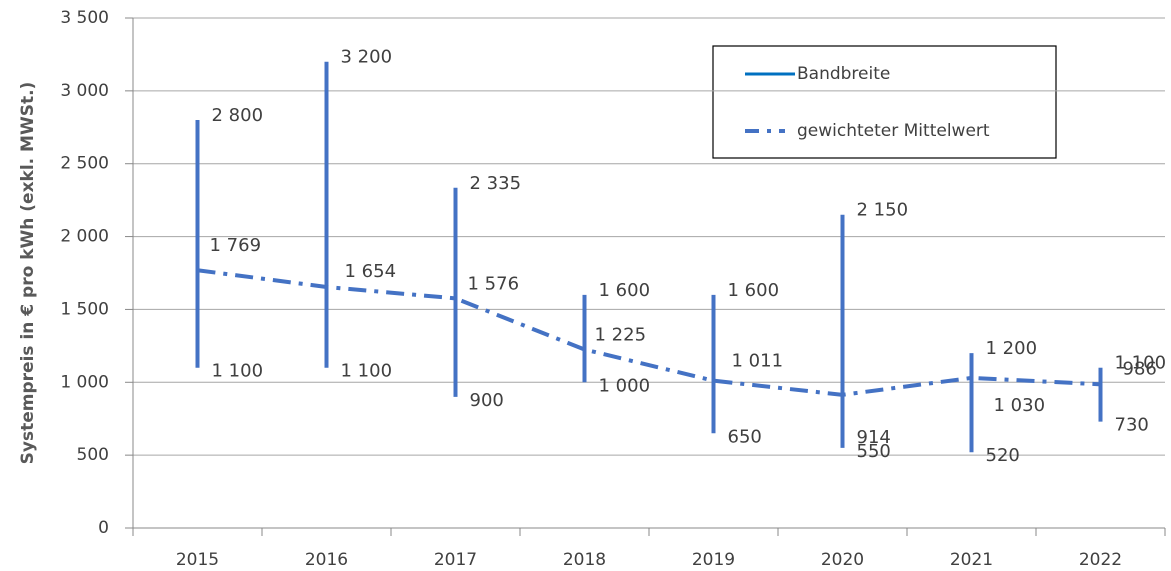 The width and height of the screenshot is (1171, 571). What do you see at coordinates (84, 164) in the screenshot?
I see `y-tick-label: 2 500` at bounding box center [84, 164].